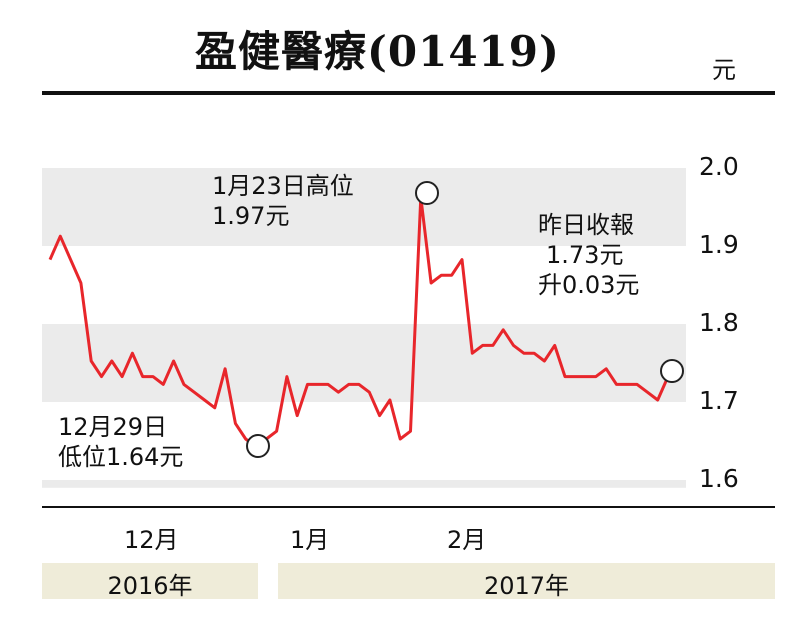  Describe the element at coordinates (283, 201) in the screenshot. I see `high-annotation: 1月23日高位 1.97元` at that location.